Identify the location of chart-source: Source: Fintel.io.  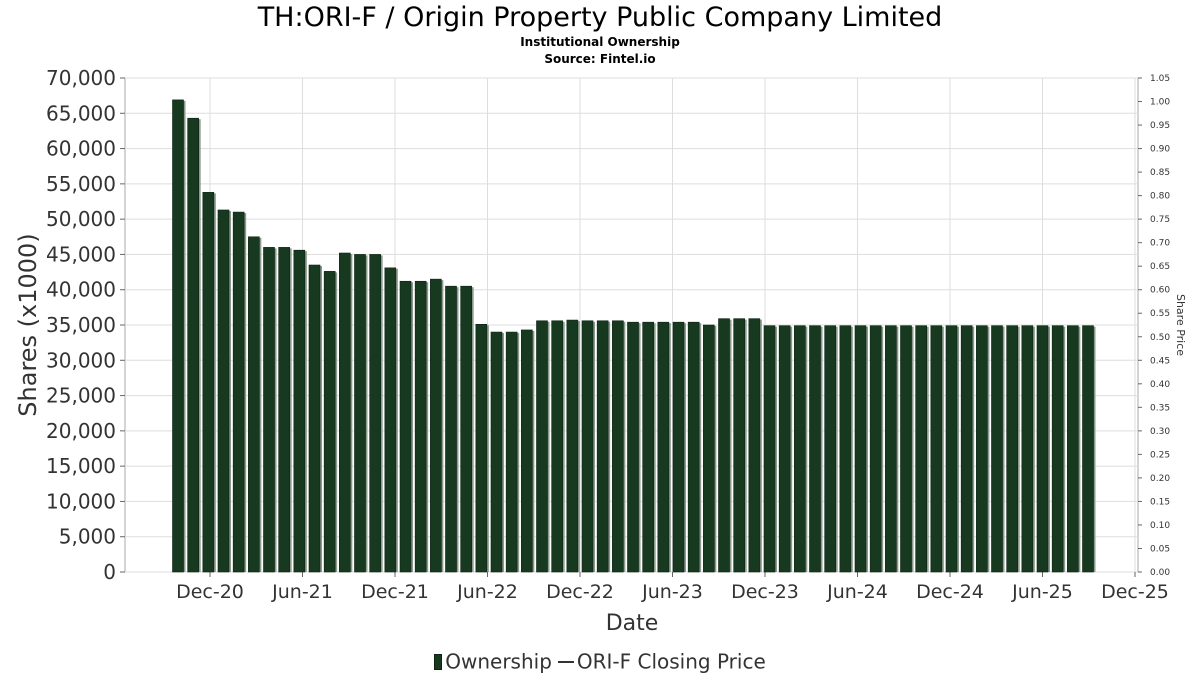
(600, 59).